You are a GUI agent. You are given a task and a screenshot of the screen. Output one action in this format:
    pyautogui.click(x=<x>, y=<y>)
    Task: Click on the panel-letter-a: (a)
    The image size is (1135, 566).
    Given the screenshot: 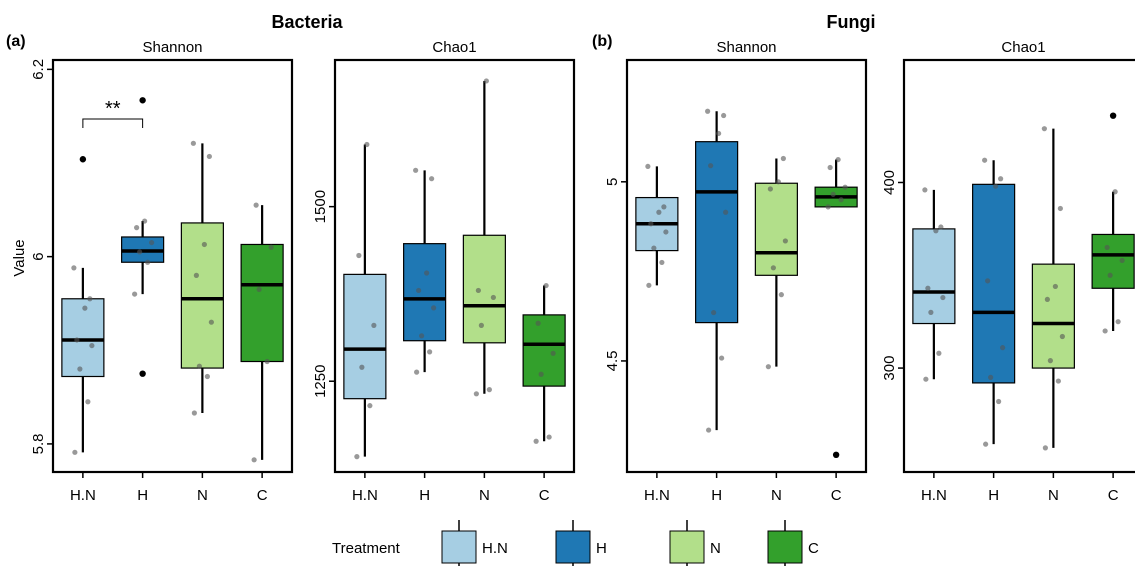 What is the action you would take?
    pyautogui.click(x=16, y=41)
    